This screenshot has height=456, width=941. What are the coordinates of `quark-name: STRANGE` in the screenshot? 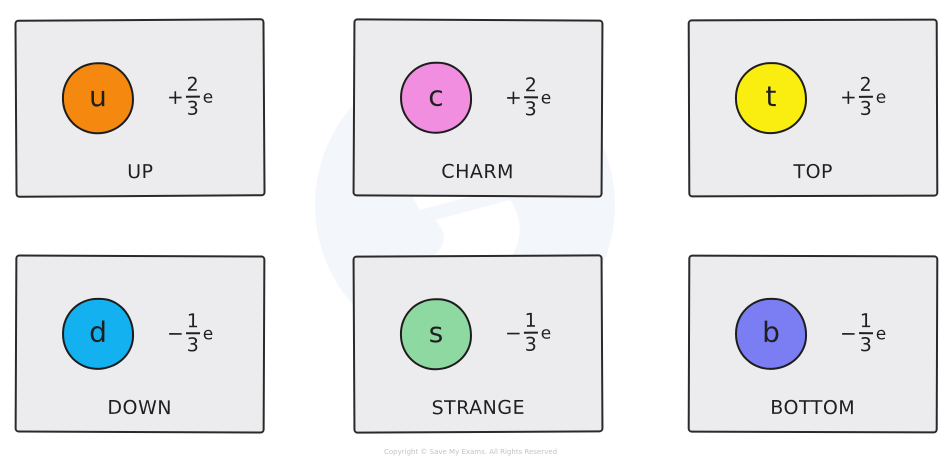 It's located at (478, 408).